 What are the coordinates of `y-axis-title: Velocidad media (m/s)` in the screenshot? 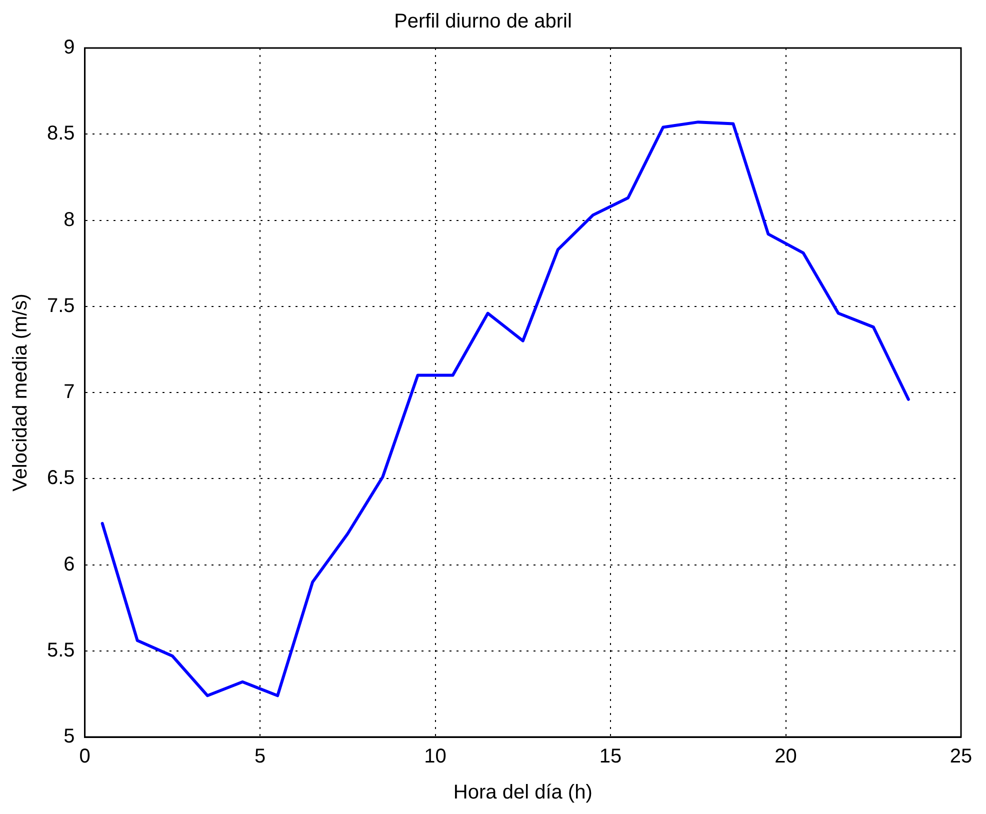 It's located at (21, 393).